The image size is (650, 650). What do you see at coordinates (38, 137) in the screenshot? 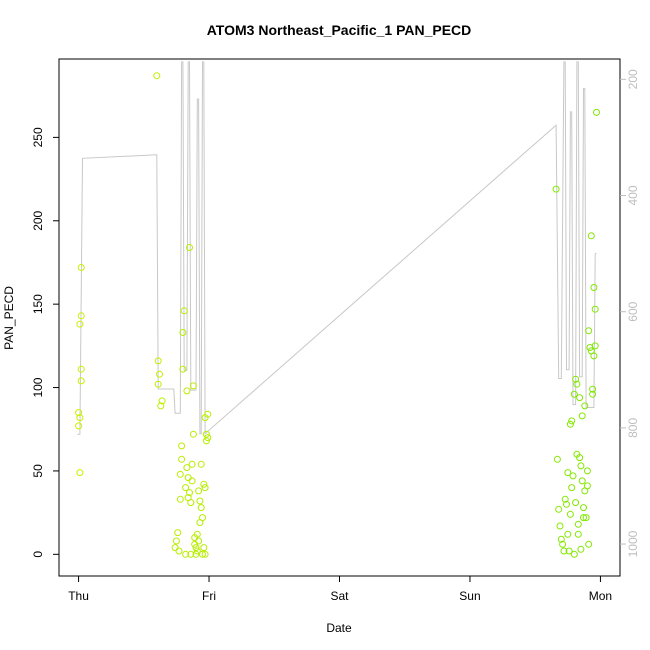
I see `y-tick-label: 250` at bounding box center [38, 137].